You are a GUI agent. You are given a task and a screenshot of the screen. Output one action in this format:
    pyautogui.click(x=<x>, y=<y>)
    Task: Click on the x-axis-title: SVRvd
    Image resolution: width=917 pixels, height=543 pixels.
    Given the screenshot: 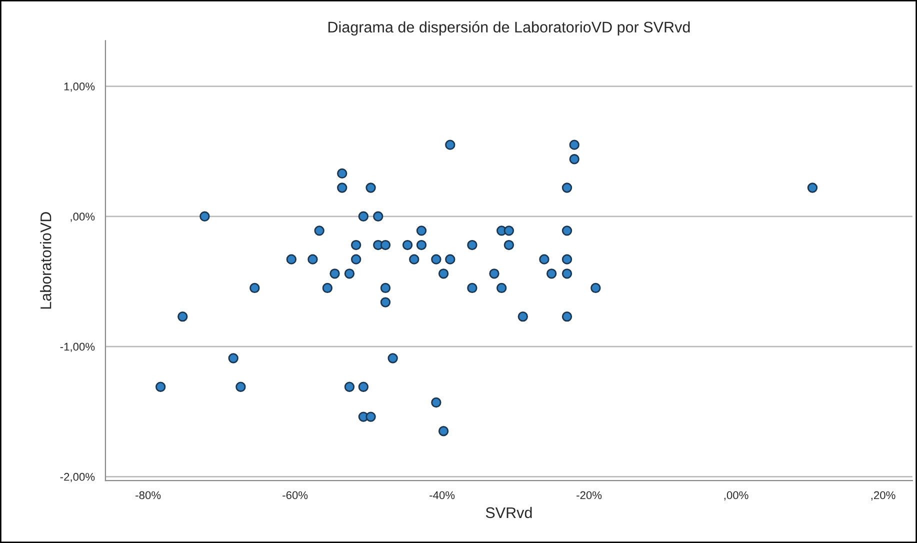 What is the action you would take?
    pyautogui.click(x=509, y=512)
    